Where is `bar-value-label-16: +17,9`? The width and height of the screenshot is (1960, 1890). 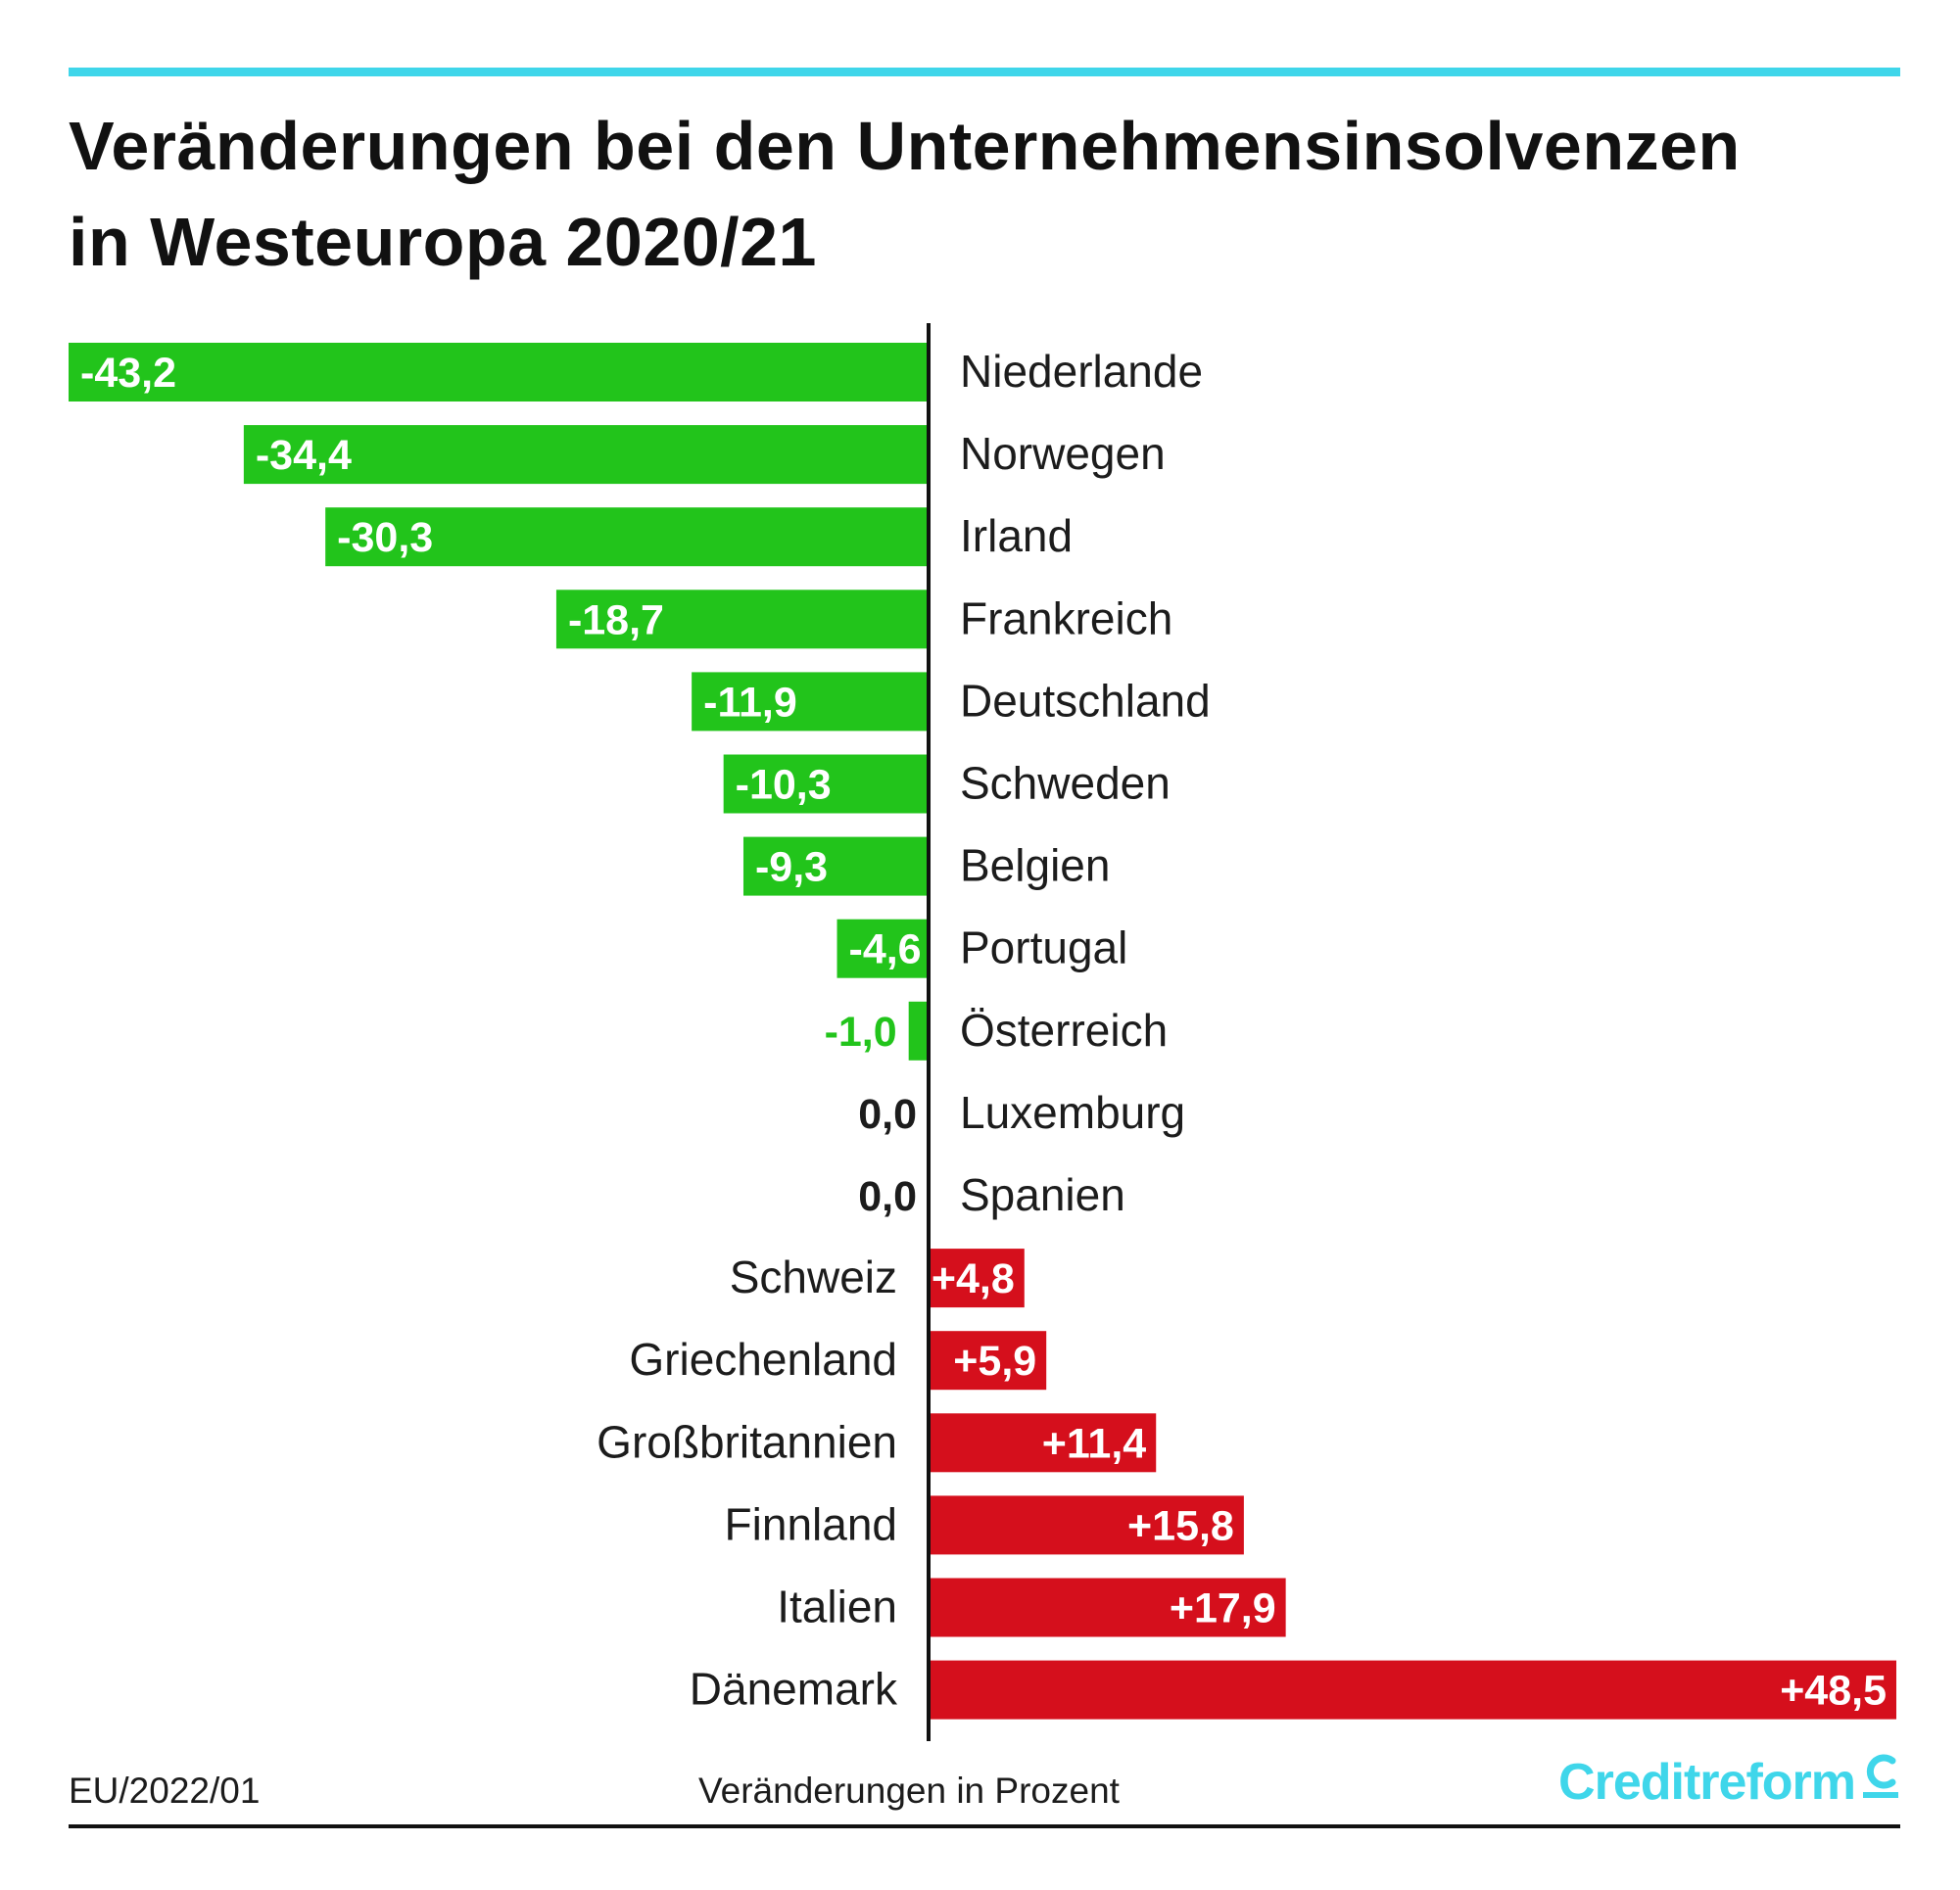
bar-value-label-16: +17,9 is located at coordinates (1223, 1609).